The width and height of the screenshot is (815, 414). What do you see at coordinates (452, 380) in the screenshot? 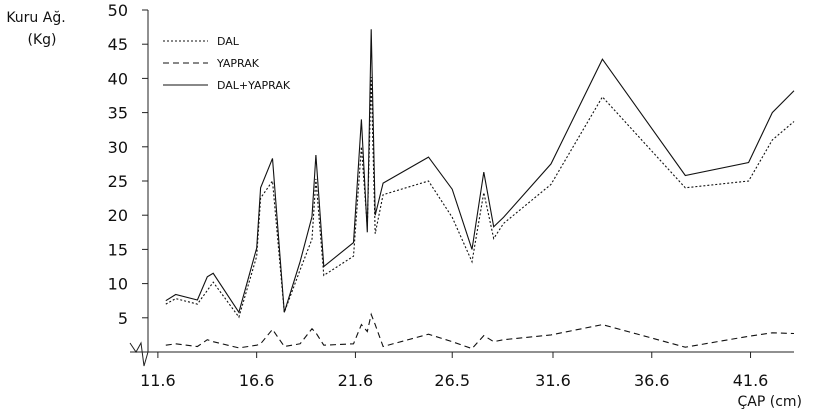
I see `x-tick-label: 26.5` at bounding box center [452, 380].